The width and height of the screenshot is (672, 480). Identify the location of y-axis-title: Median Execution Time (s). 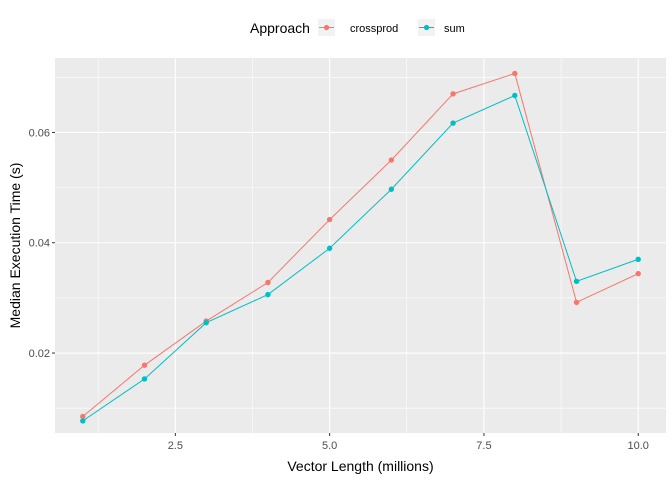
(15, 246).